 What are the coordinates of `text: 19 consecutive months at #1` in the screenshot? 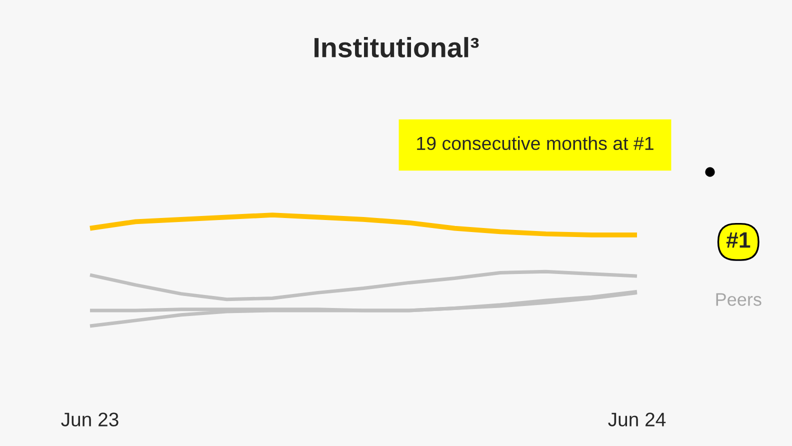 It's located at (535, 143).